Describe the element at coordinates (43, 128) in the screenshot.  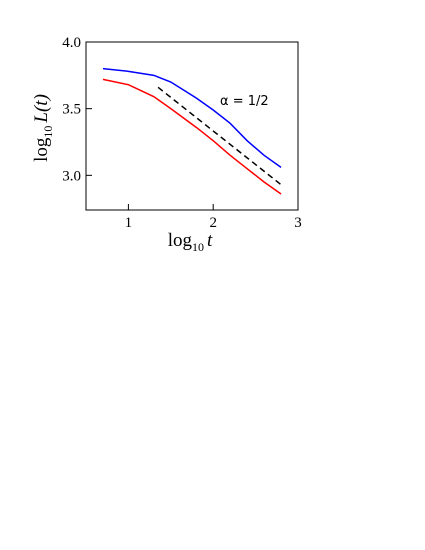
I see `y-axis-label: log10L(t)` at that location.